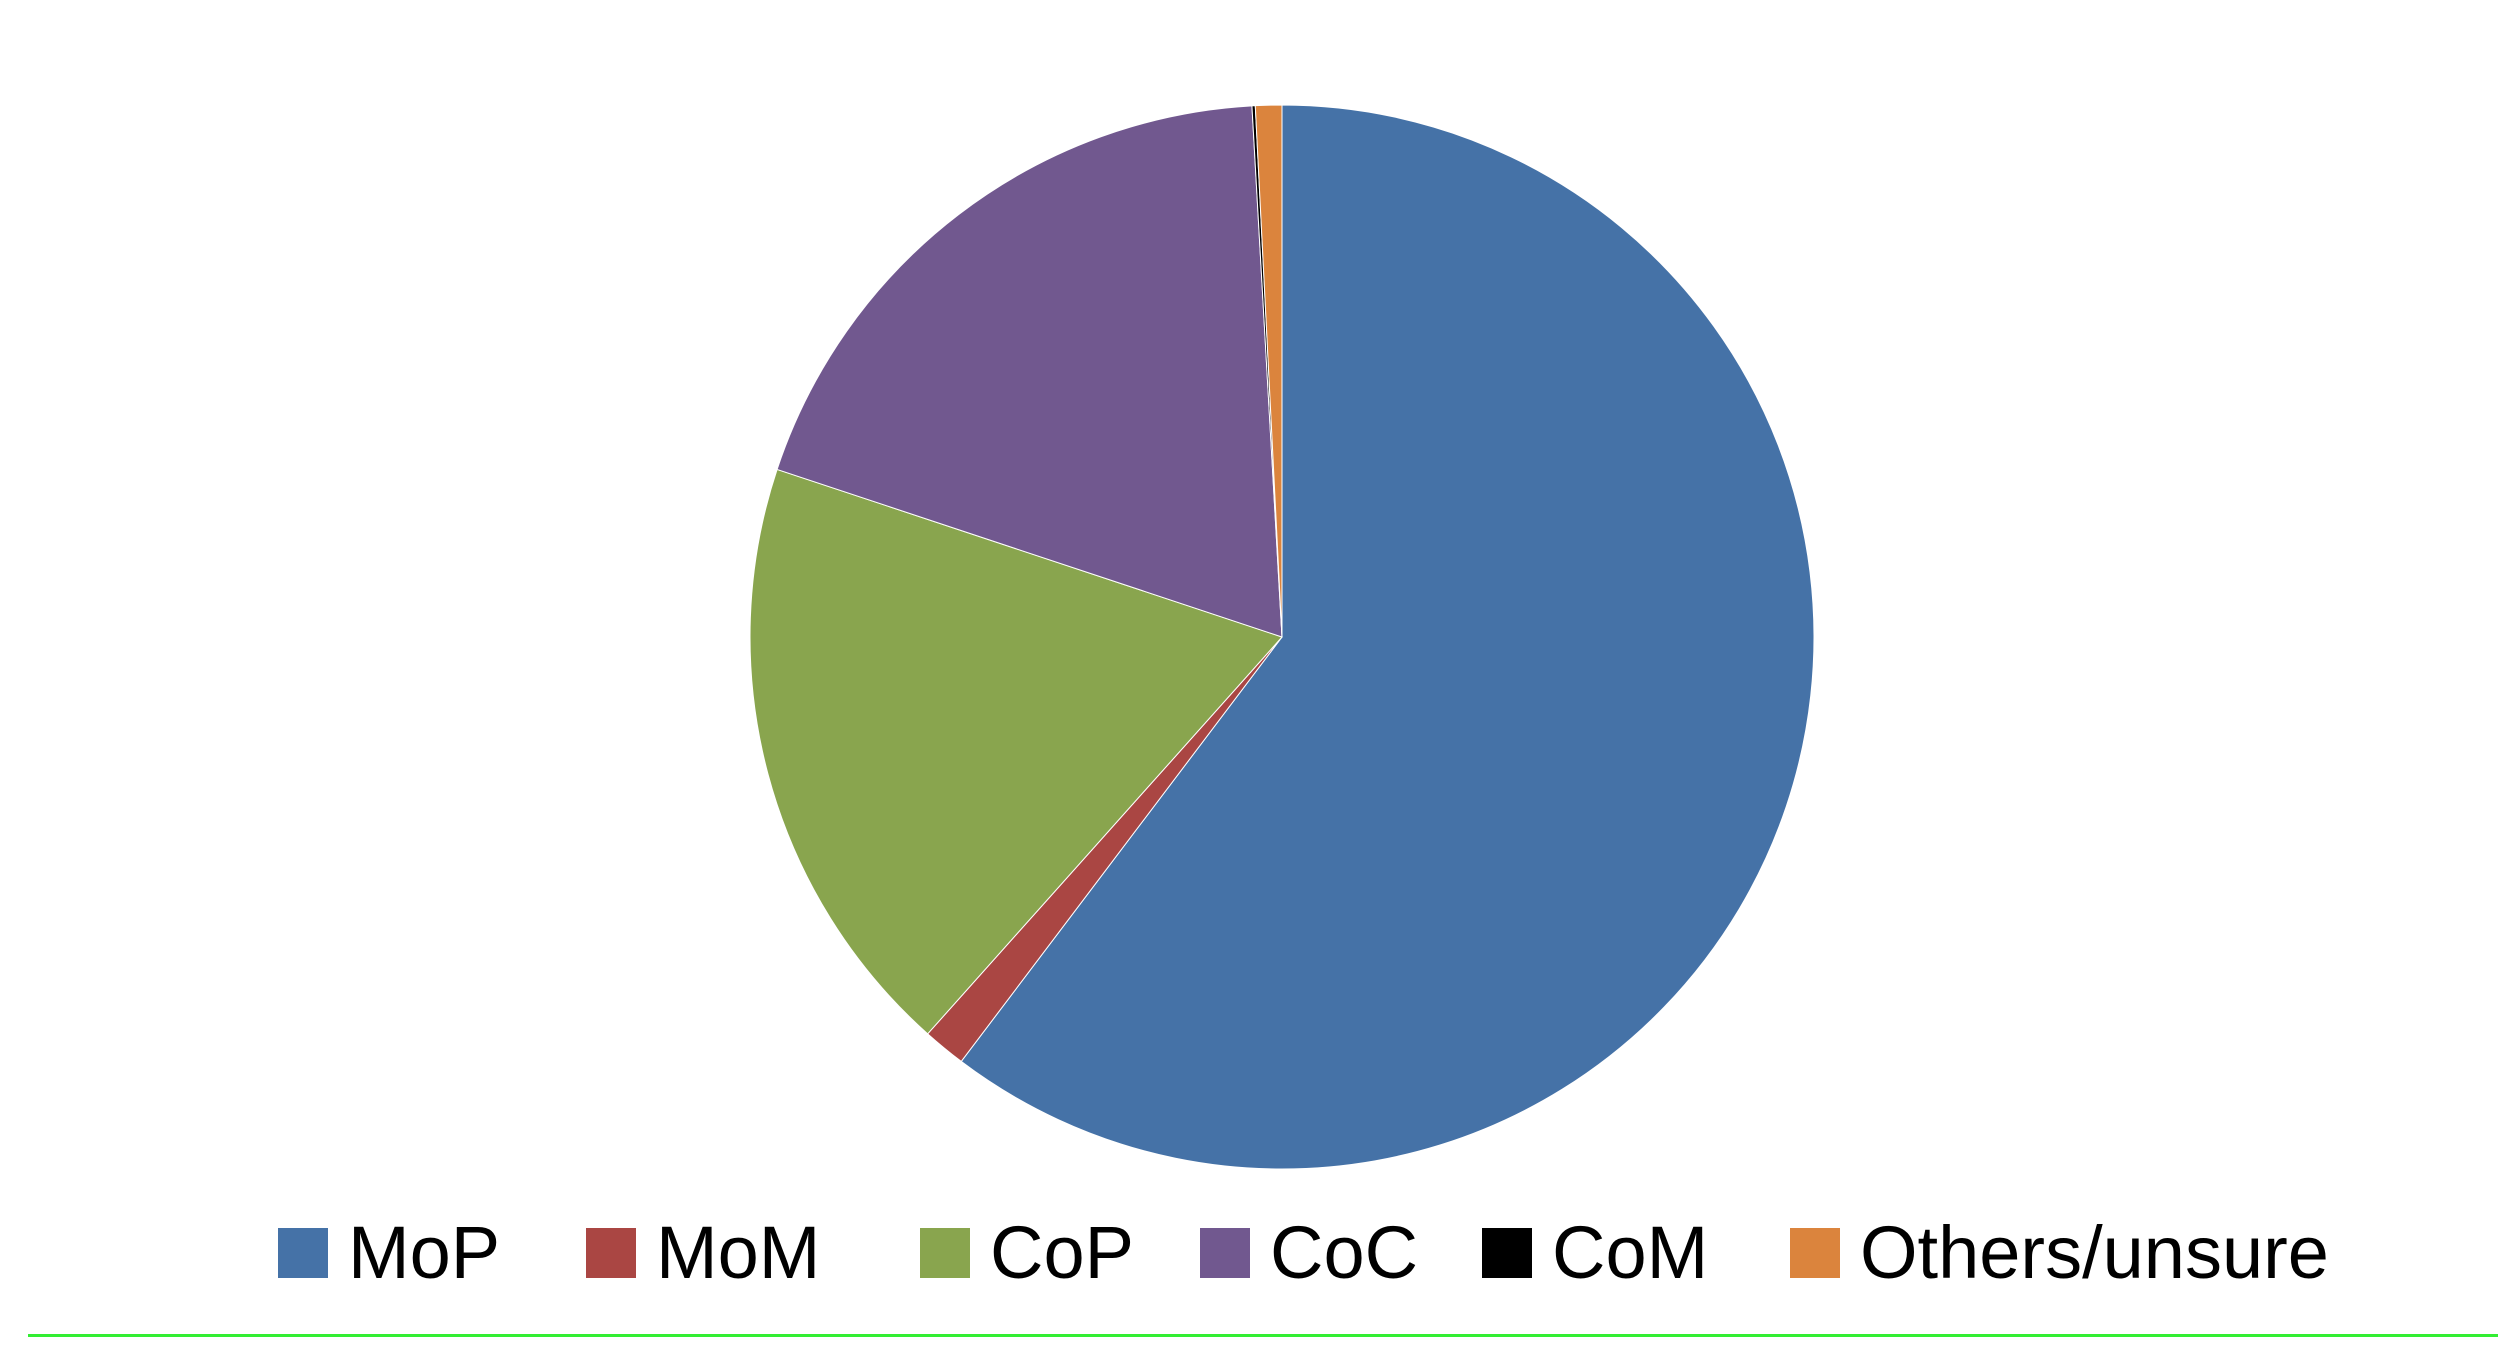 This screenshot has height=1371, width=2513. What do you see at coordinates (303, 1253) in the screenshot?
I see `legend-swatch-mop` at bounding box center [303, 1253].